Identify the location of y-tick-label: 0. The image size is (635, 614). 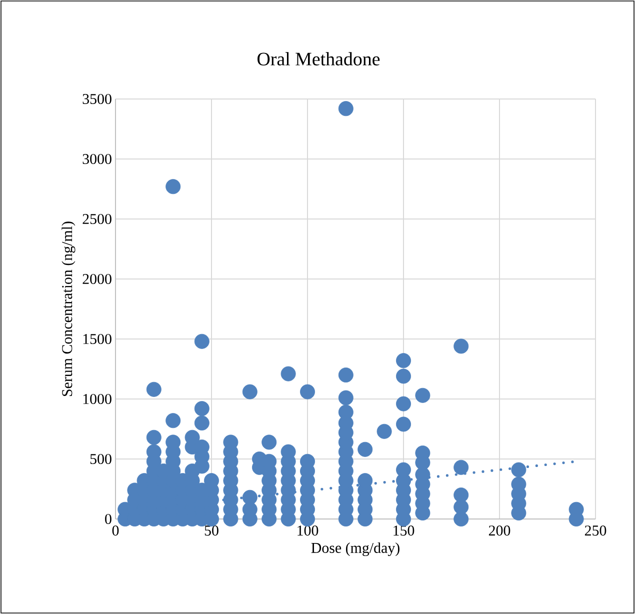
(108, 519).